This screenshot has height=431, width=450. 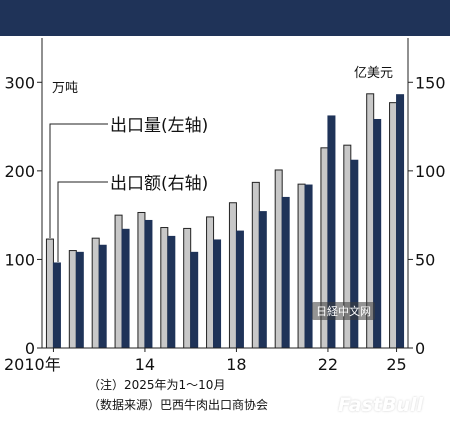 What do you see at coordinates (343, 311) in the screenshot?
I see `nikkei-watermark: 日経中文网` at bounding box center [343, 311].